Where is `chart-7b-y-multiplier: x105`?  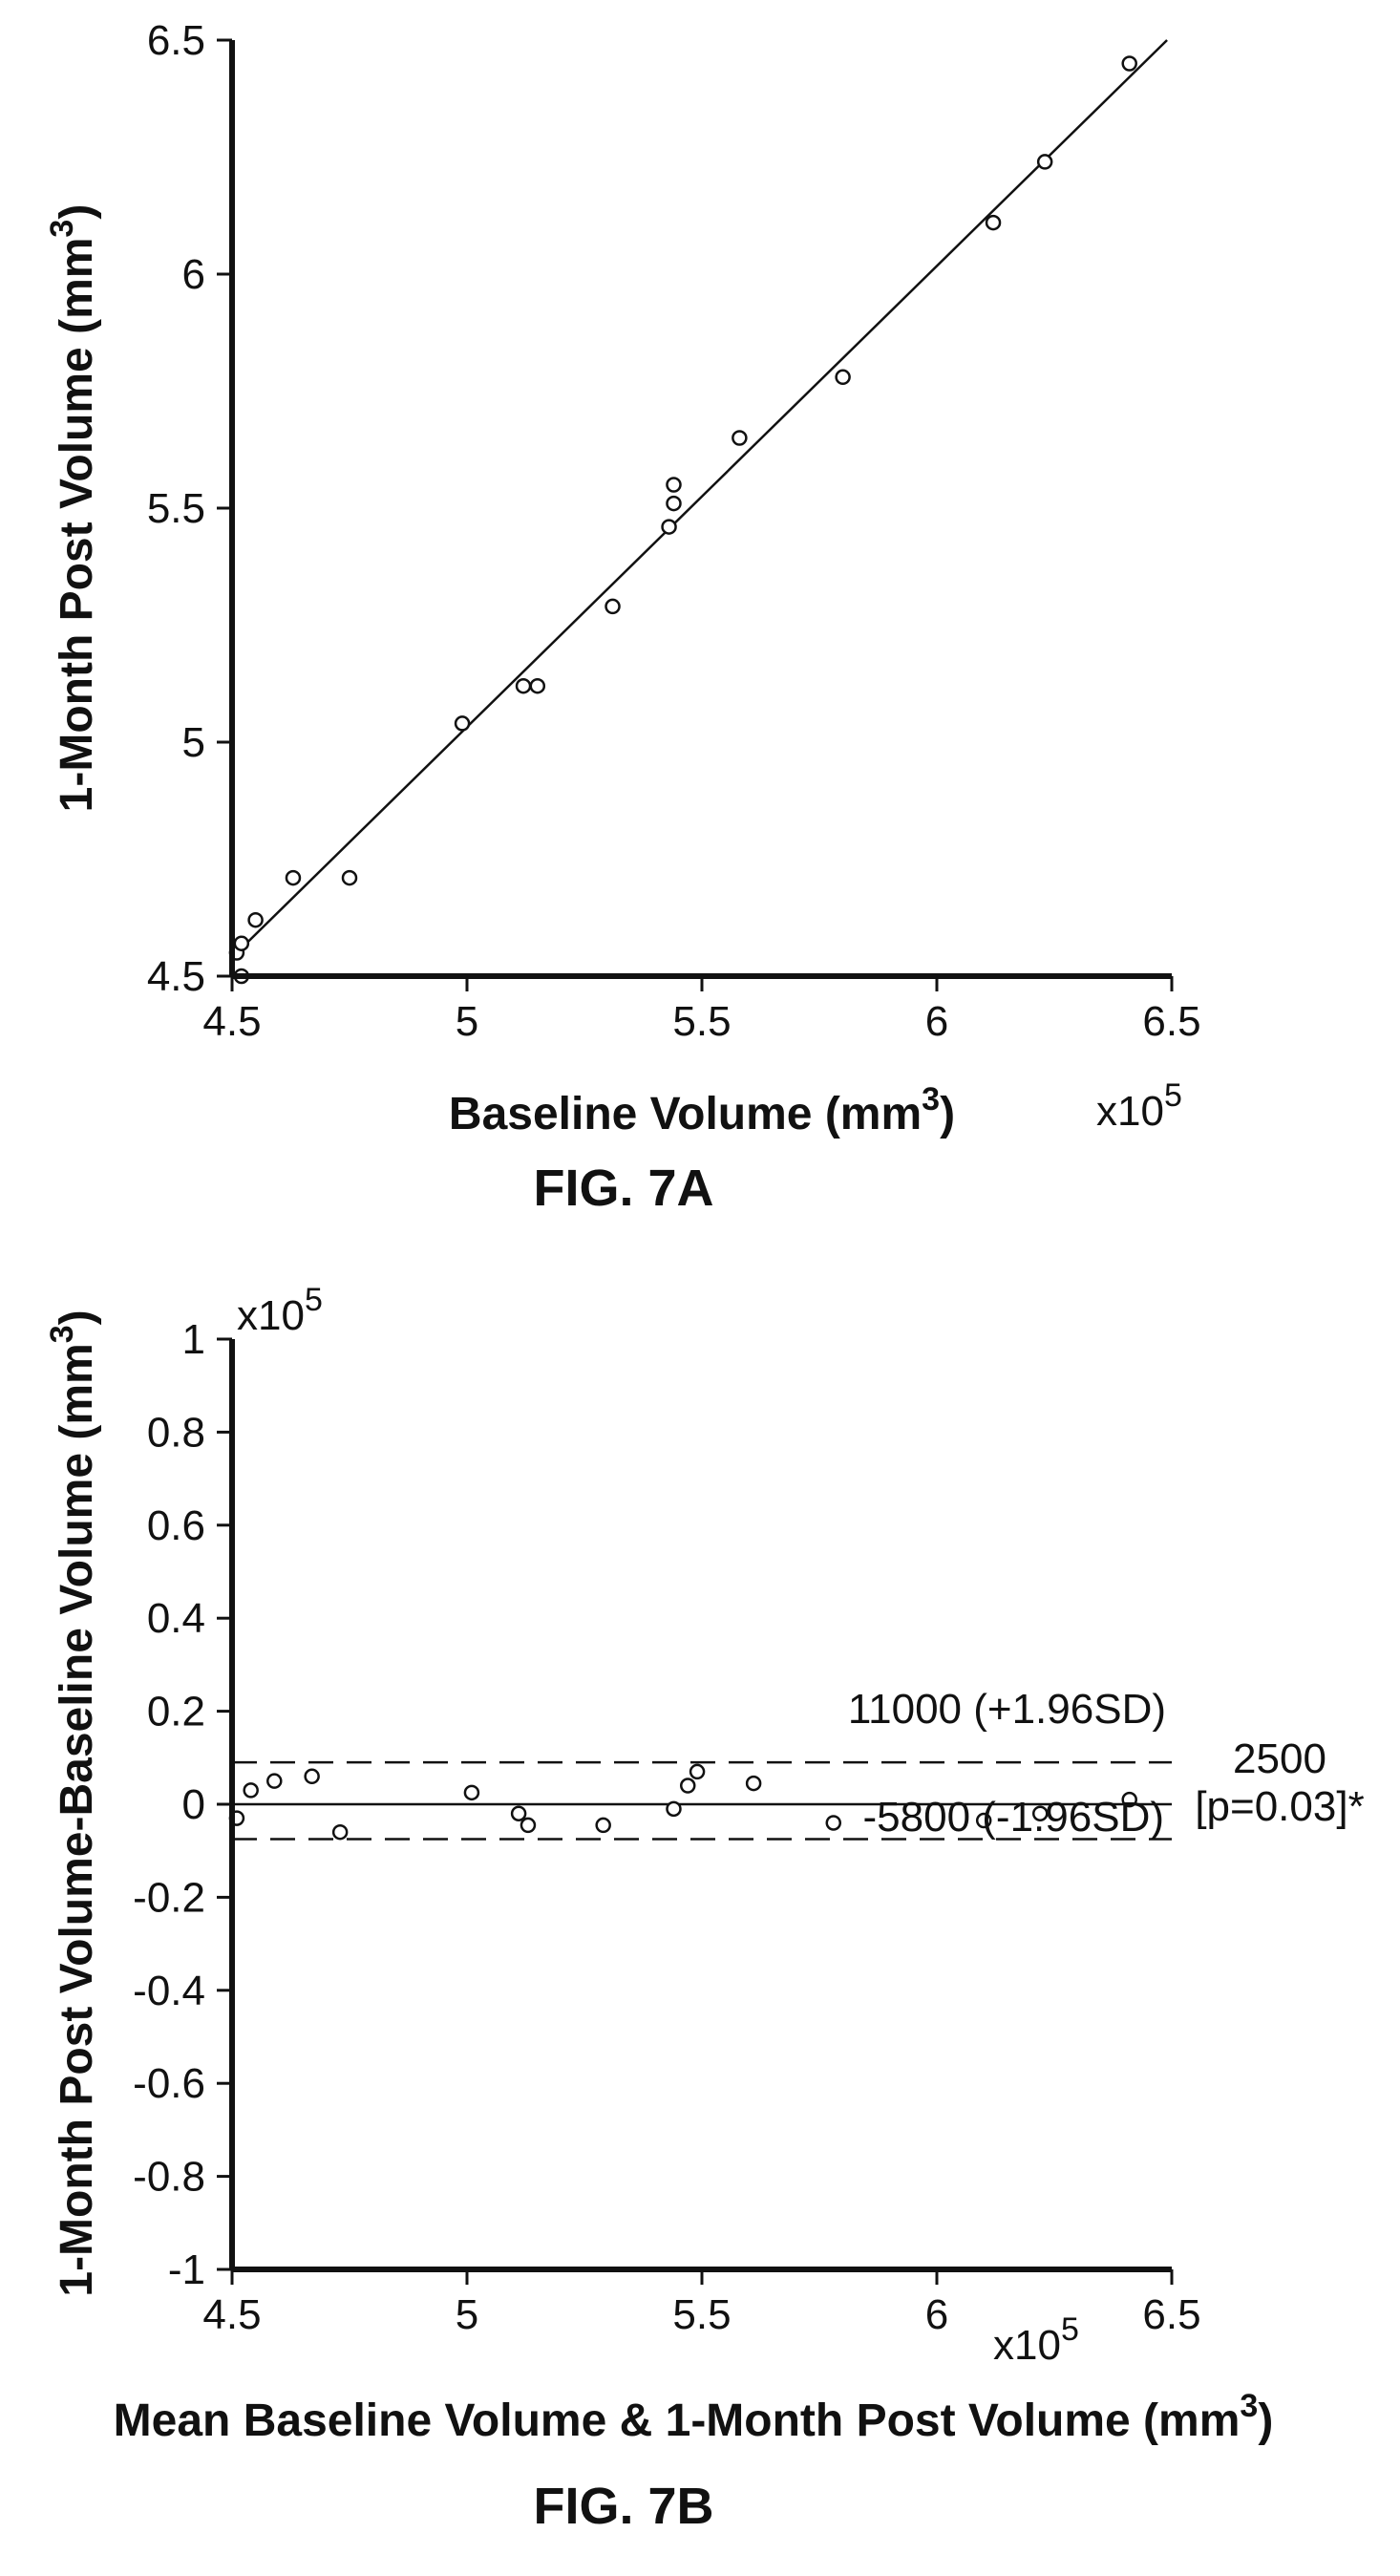
chart-7b-y-multiplier: x105 is located at coordinates (280, 1310).